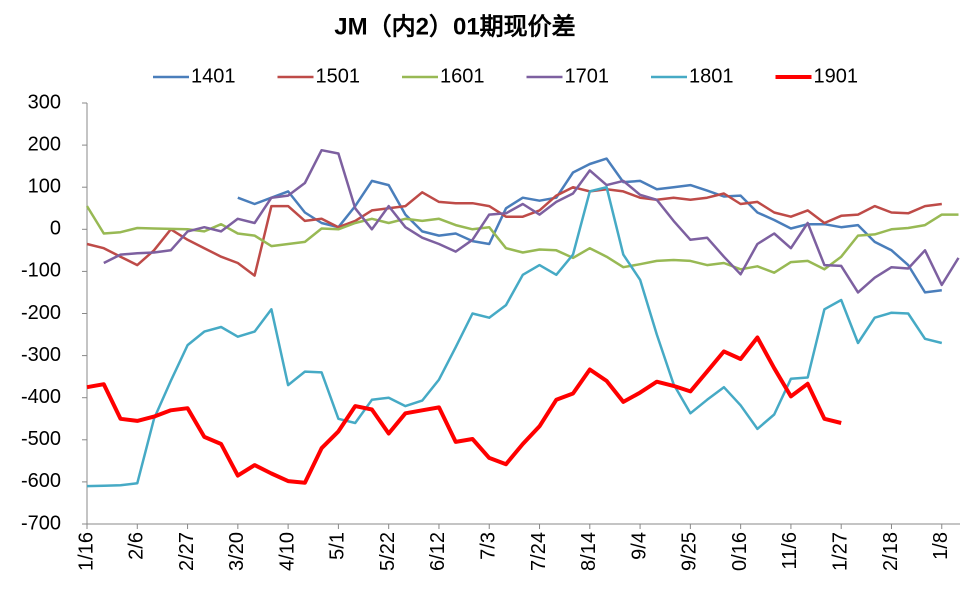  Describe the element at coordinates (41, 439) in the screenshot. I see `y-tick-label: -500` at that location.